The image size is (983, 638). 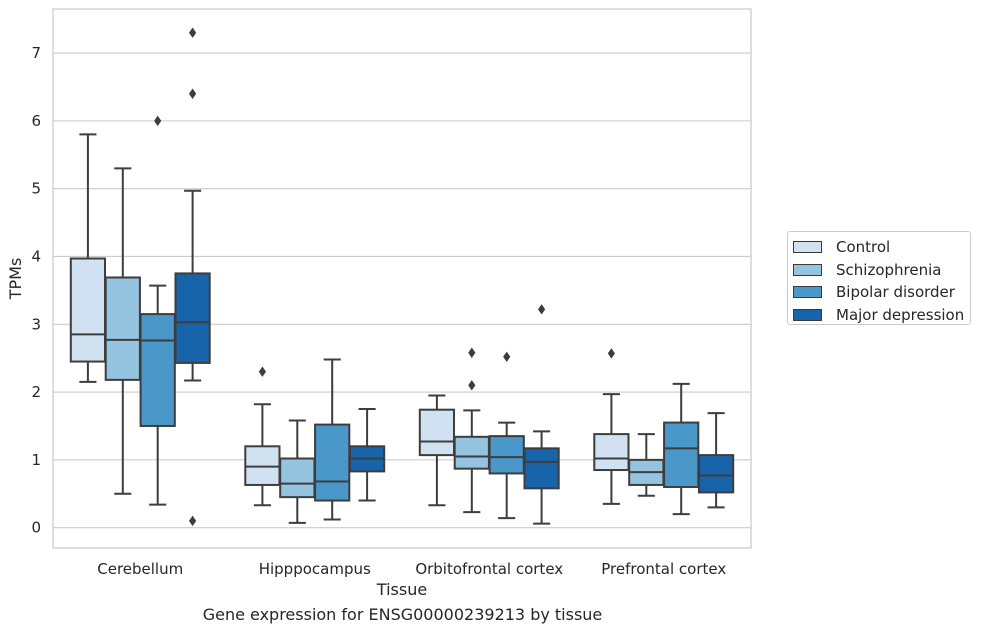 I want to click on box-1-1-body, so click(x=297, y=478).